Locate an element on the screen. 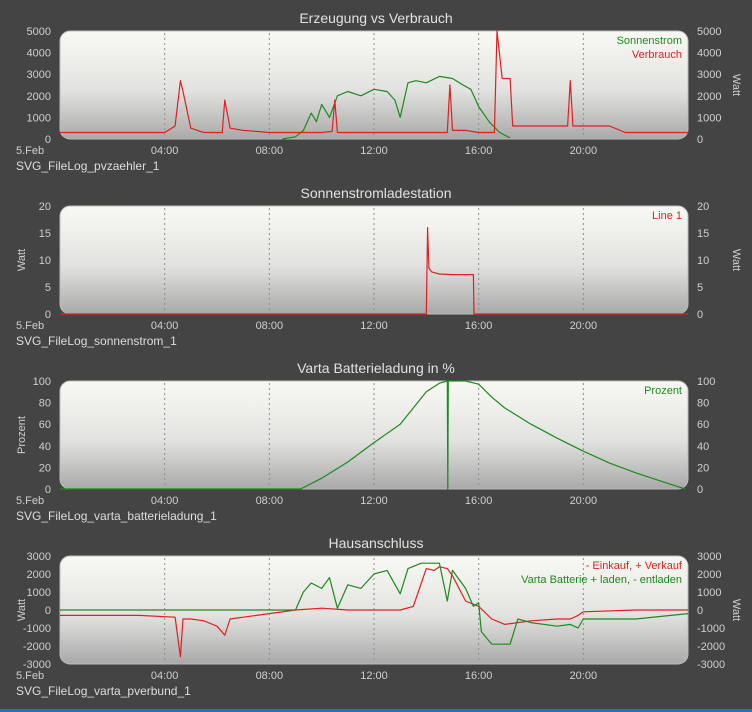 The image size is (752, 712). legend-entry: Sonnenstrom is located at coordinates (649, 41).